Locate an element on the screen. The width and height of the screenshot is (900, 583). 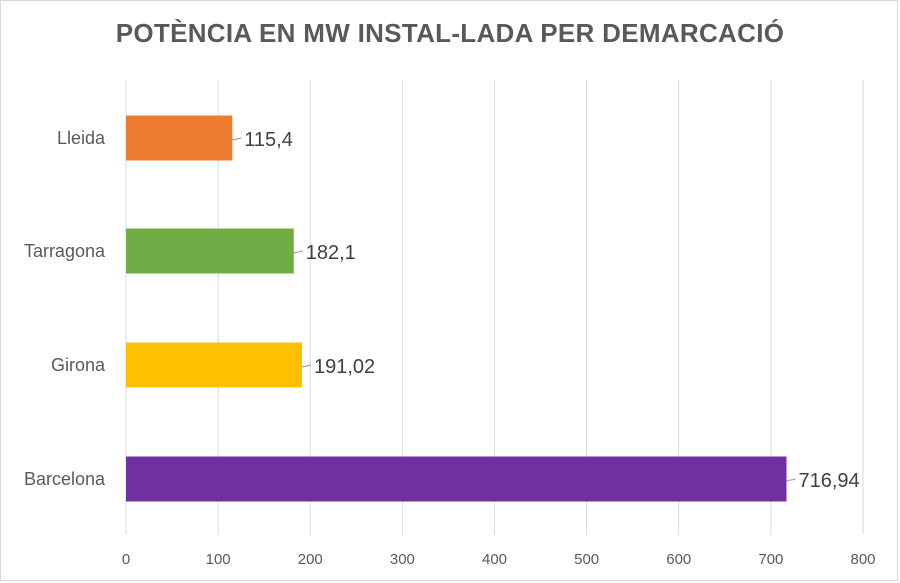
leader-line-tarragona is located at coordinates (298, 252).